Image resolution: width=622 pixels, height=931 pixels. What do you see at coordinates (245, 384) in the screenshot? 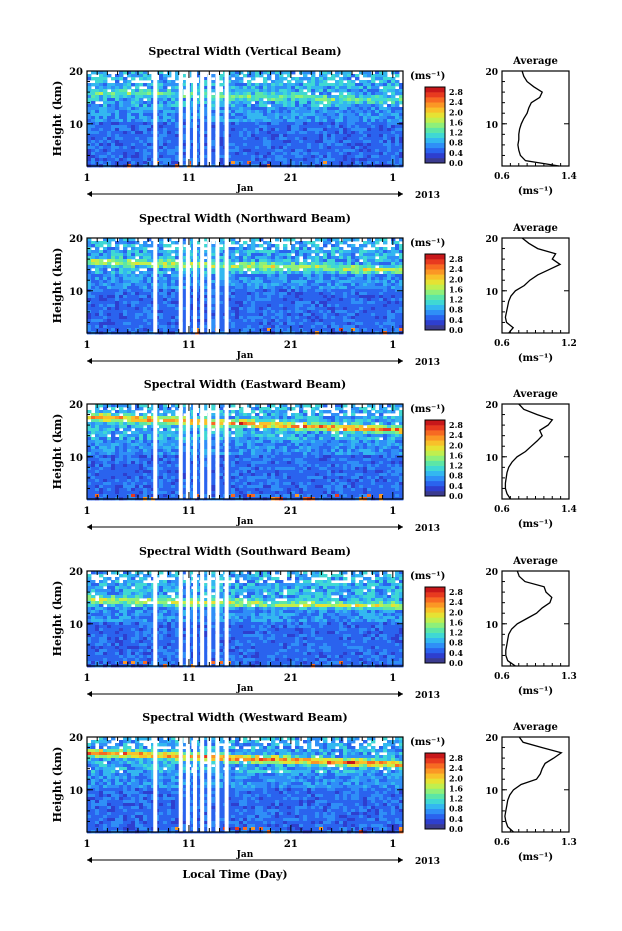
I see `panel-title: Spectral Width (Eastward Beam)` at bounding box center [245, 384].